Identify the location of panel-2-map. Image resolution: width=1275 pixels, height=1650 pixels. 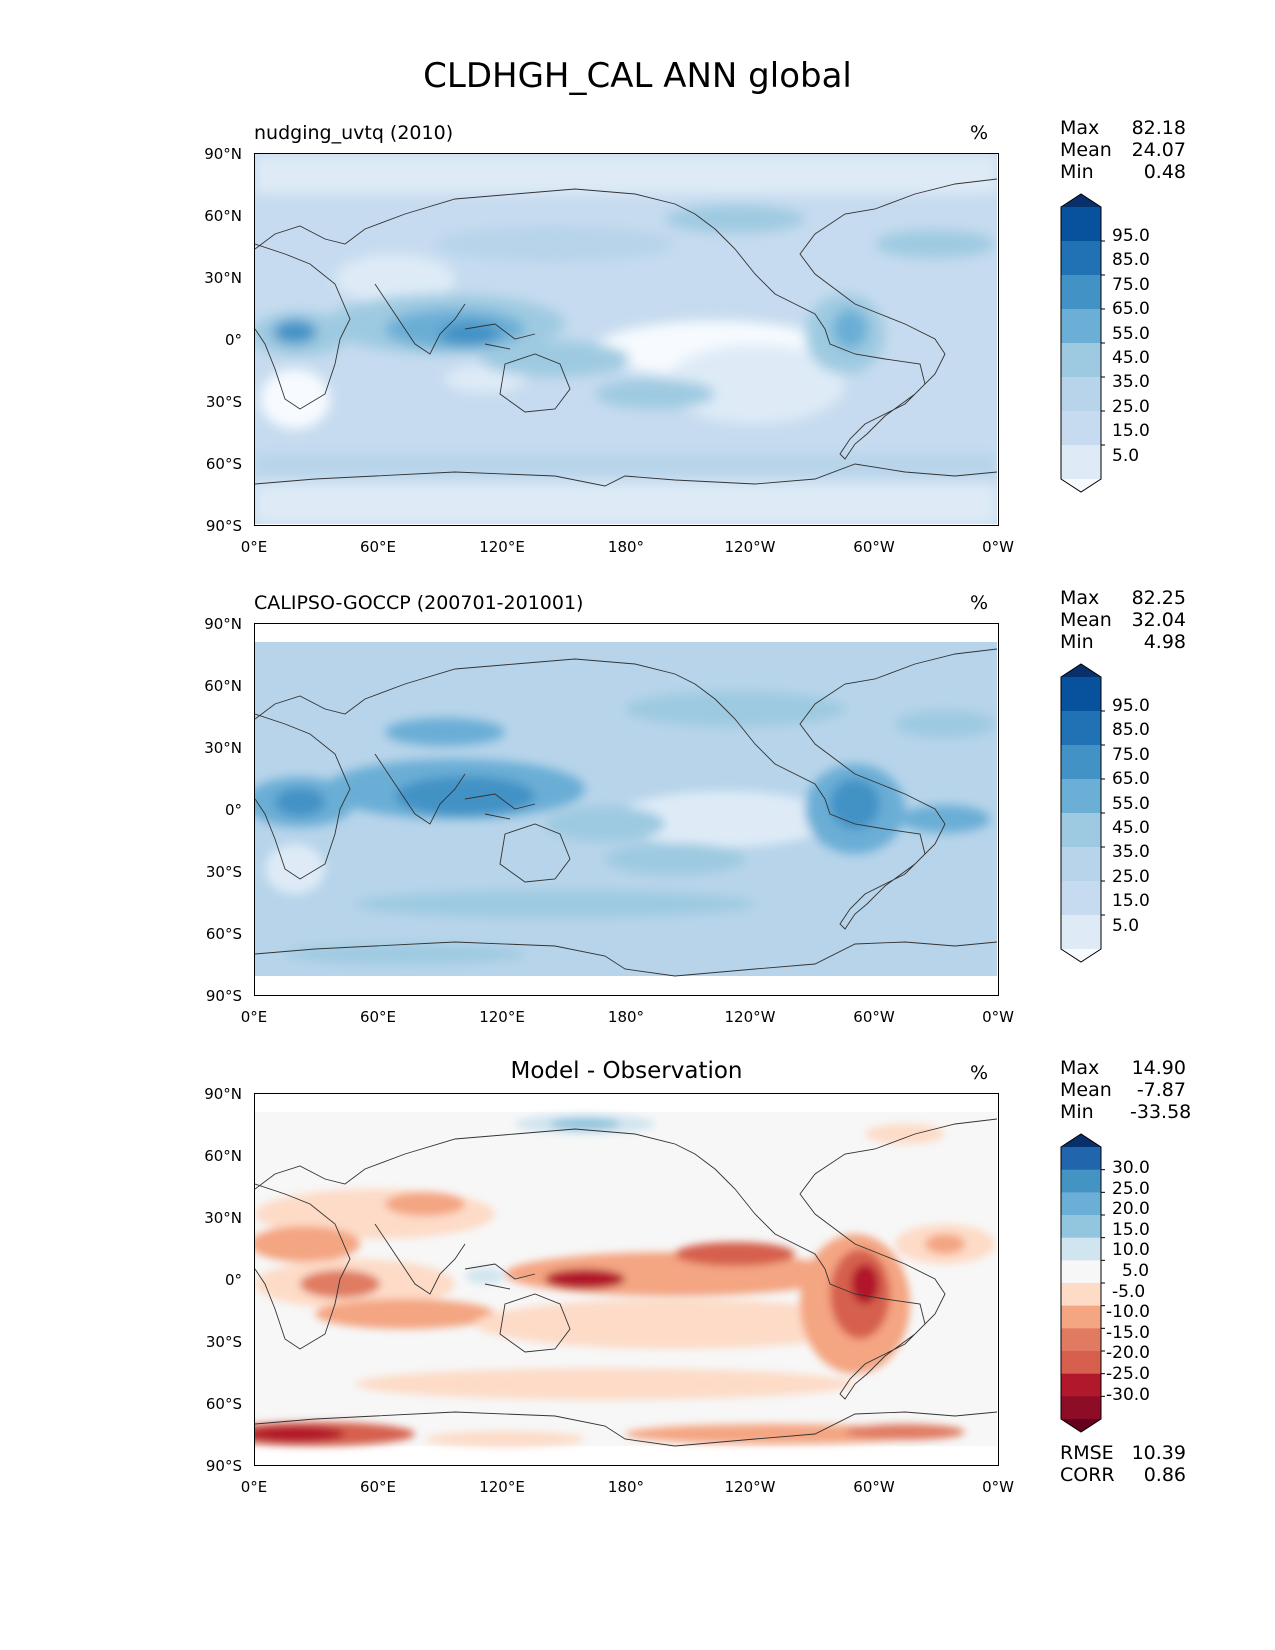
(626, 809).